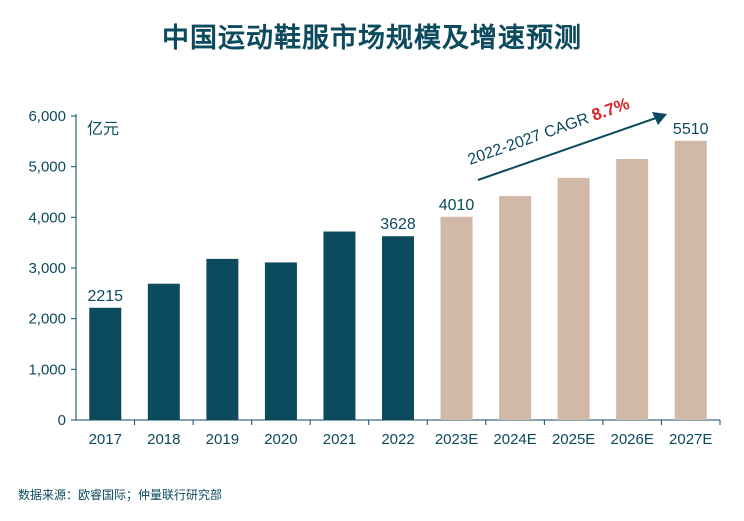  What do you see at coordinates (222, 439) in the screenshot?
I see `x-tick-label: 2019` at bounding box center [222, 439].